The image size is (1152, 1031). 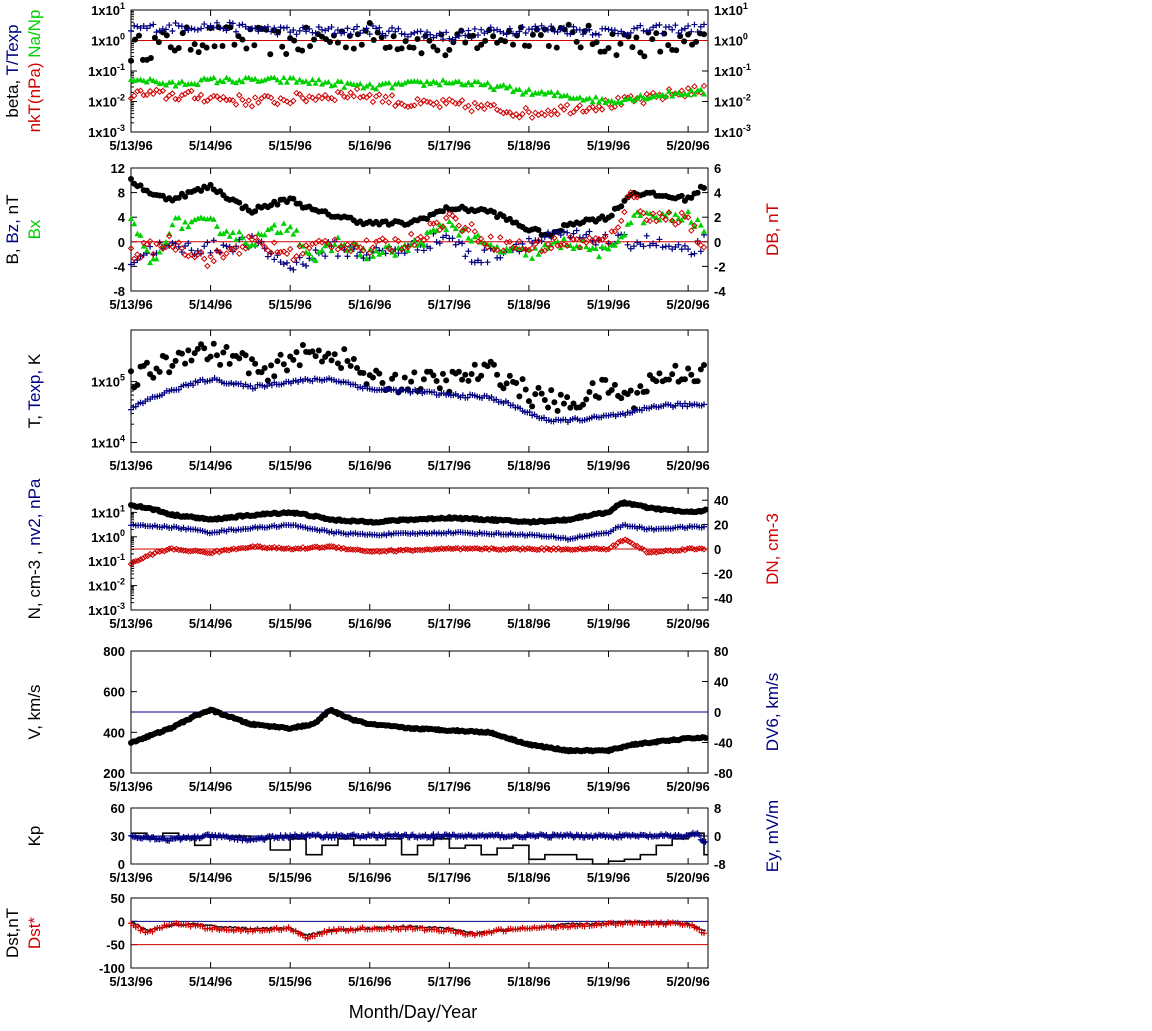 I want to click on y-tick-label: -100, so click(x=112, y=968).